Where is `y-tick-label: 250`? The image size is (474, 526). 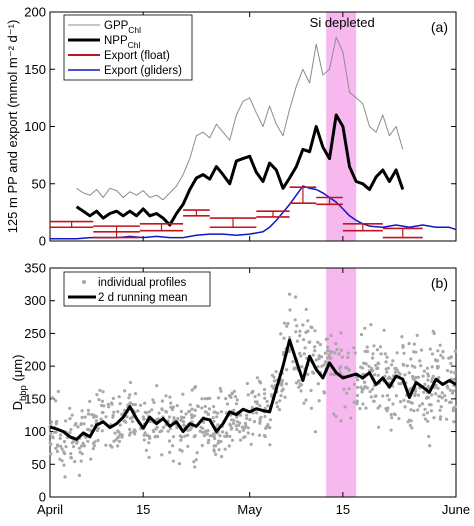 y-tick-label: 250 is located at coordinates (35, 333).